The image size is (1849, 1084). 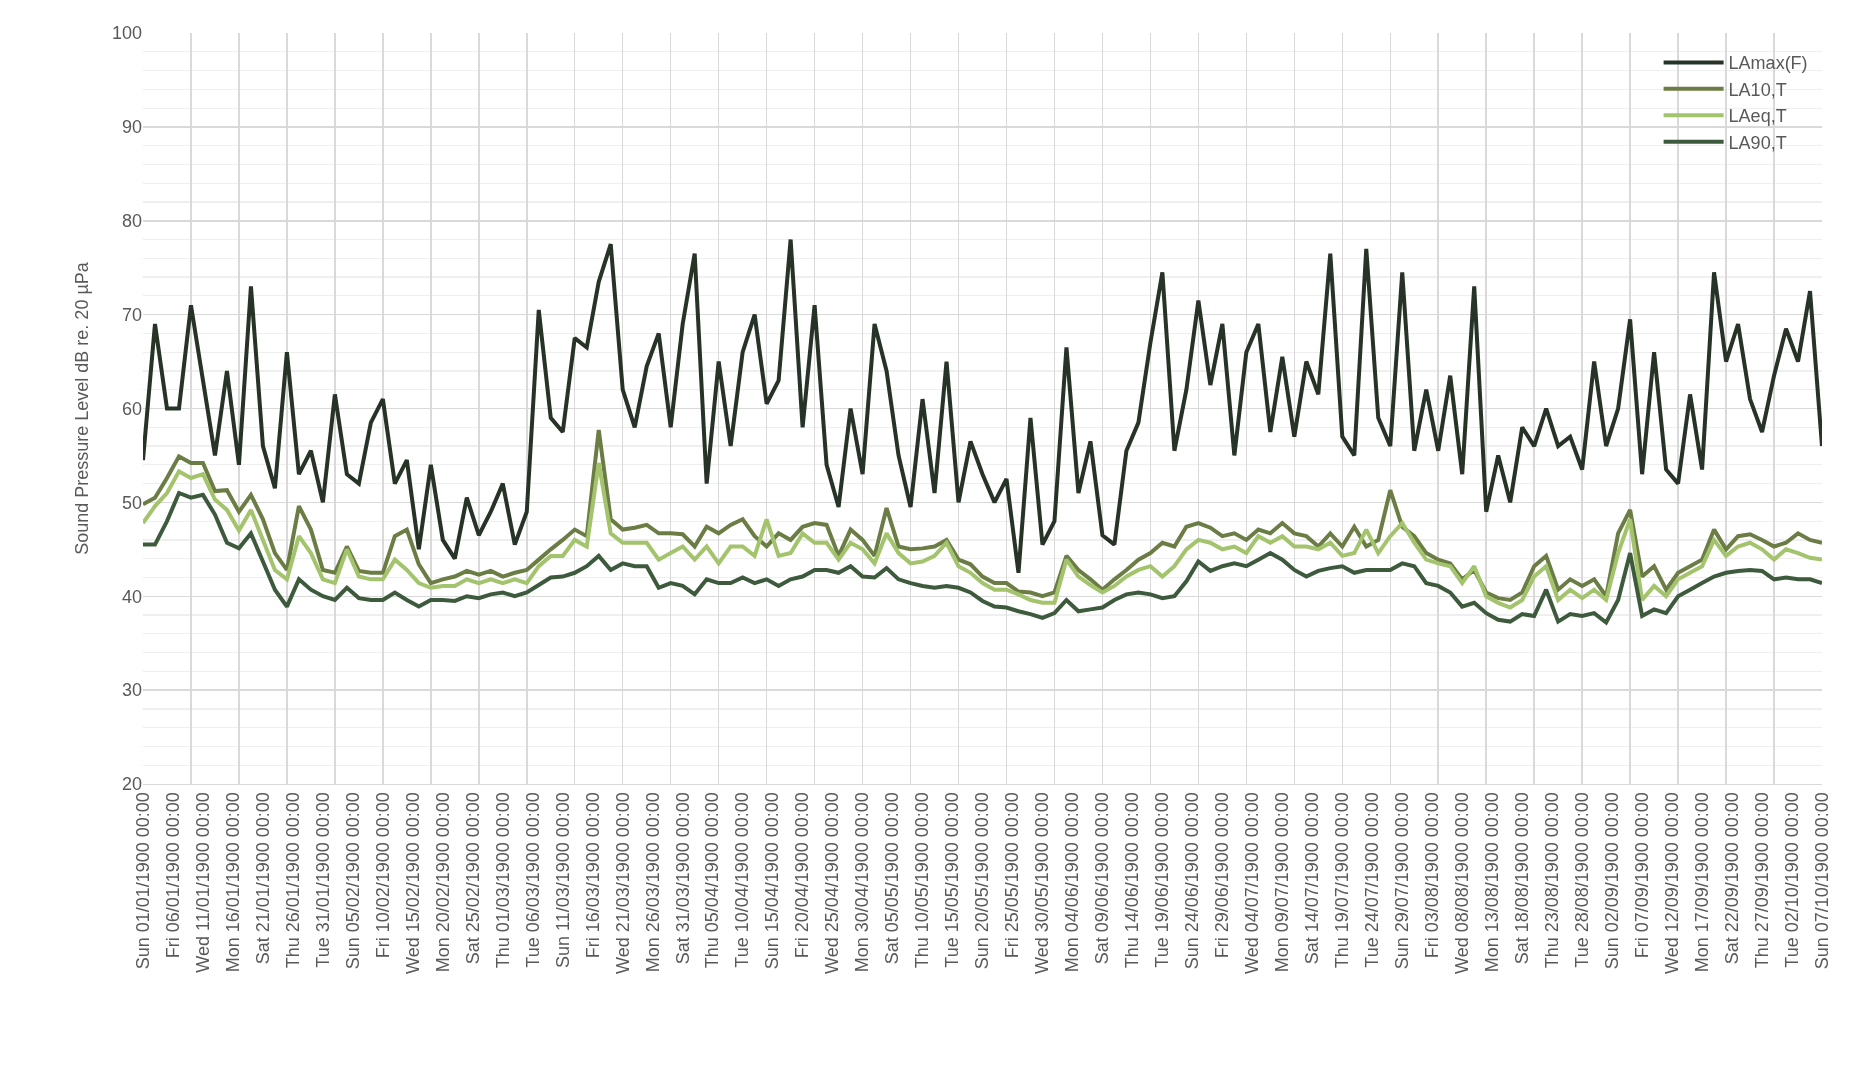 I want to click on legend-label: LAeq,T, so click(x=1757, y=116).